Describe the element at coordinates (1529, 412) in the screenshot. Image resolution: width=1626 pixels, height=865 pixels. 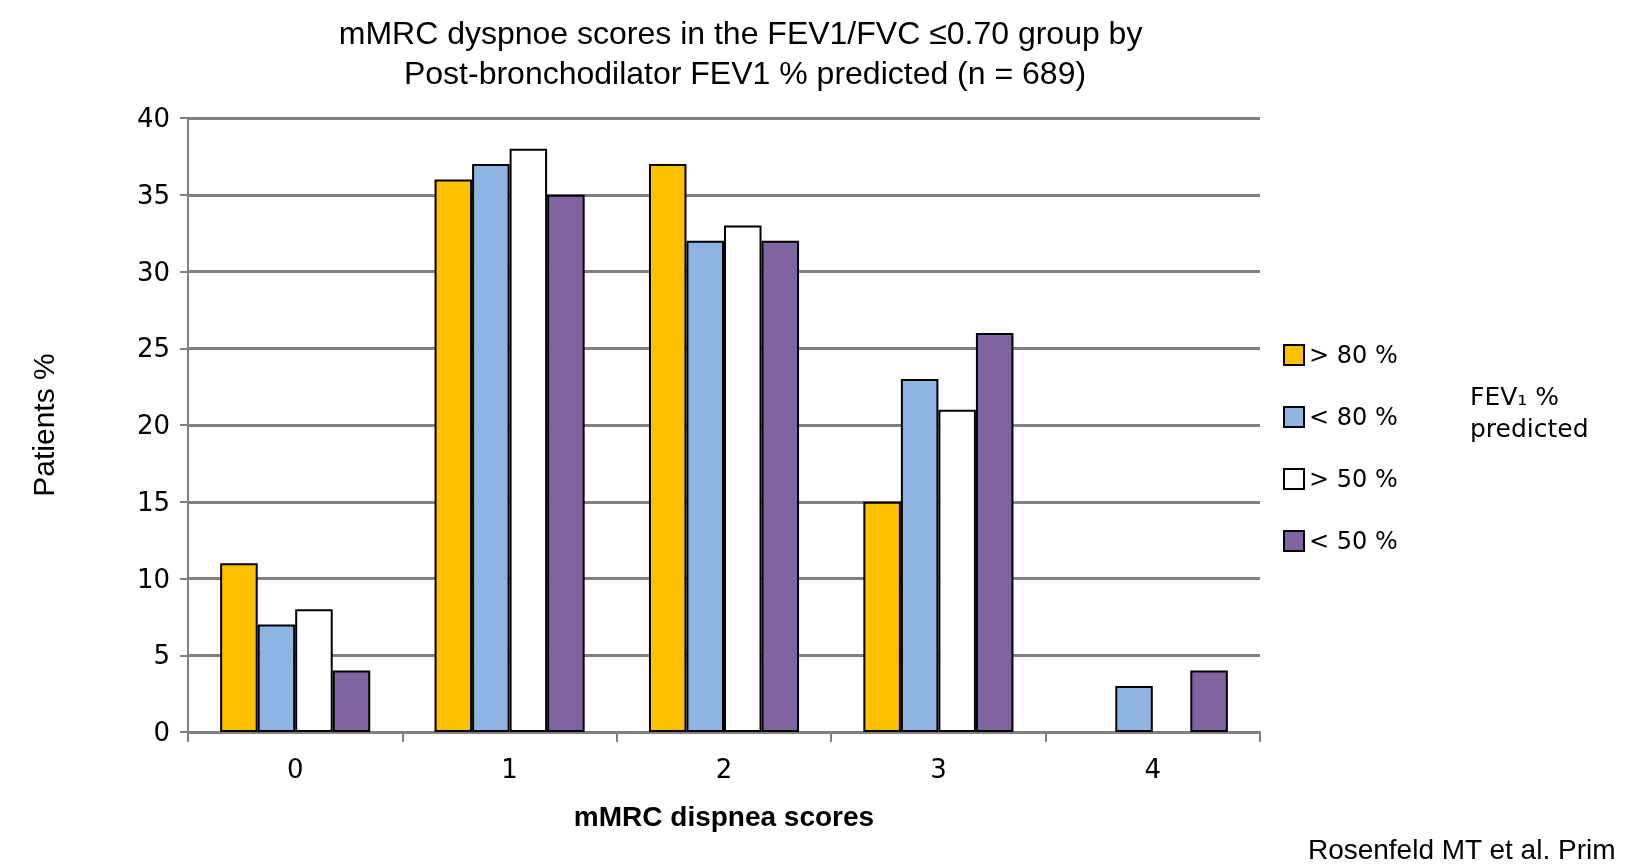
I see `legend-title: FEV₁ % predicted` at that location.